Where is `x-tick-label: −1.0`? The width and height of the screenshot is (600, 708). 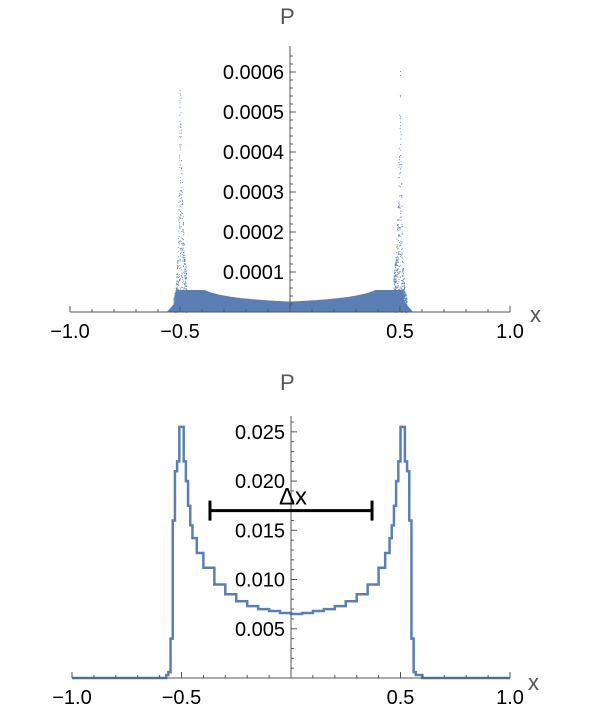 x-tick-label: −1.0 is located at coordinates (69, 332).